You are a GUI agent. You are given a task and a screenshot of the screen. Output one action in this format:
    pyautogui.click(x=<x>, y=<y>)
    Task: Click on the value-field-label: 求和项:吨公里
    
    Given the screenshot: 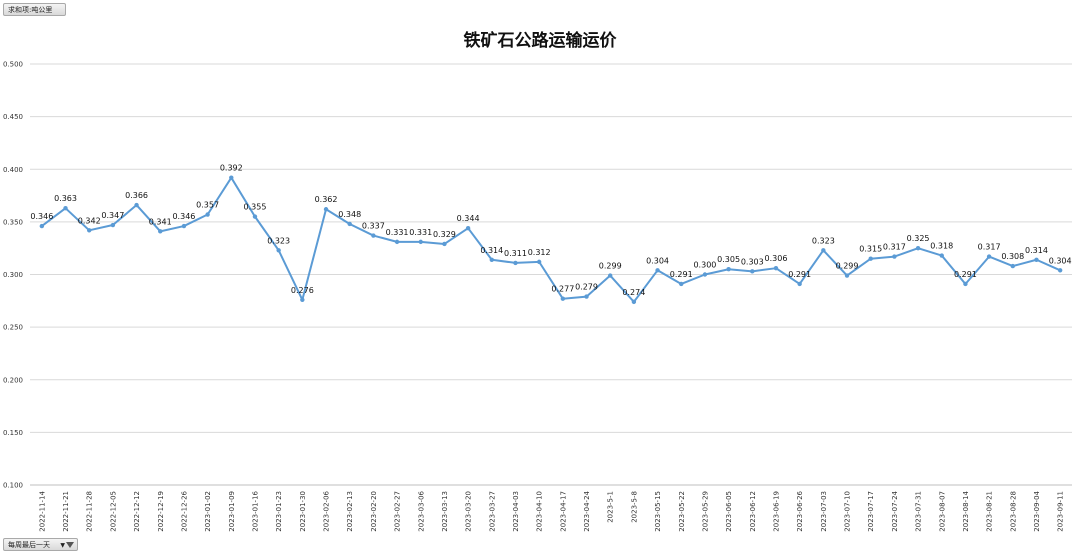 What is the action you would take?
    pyautogui.click(x=30, y=10)
    